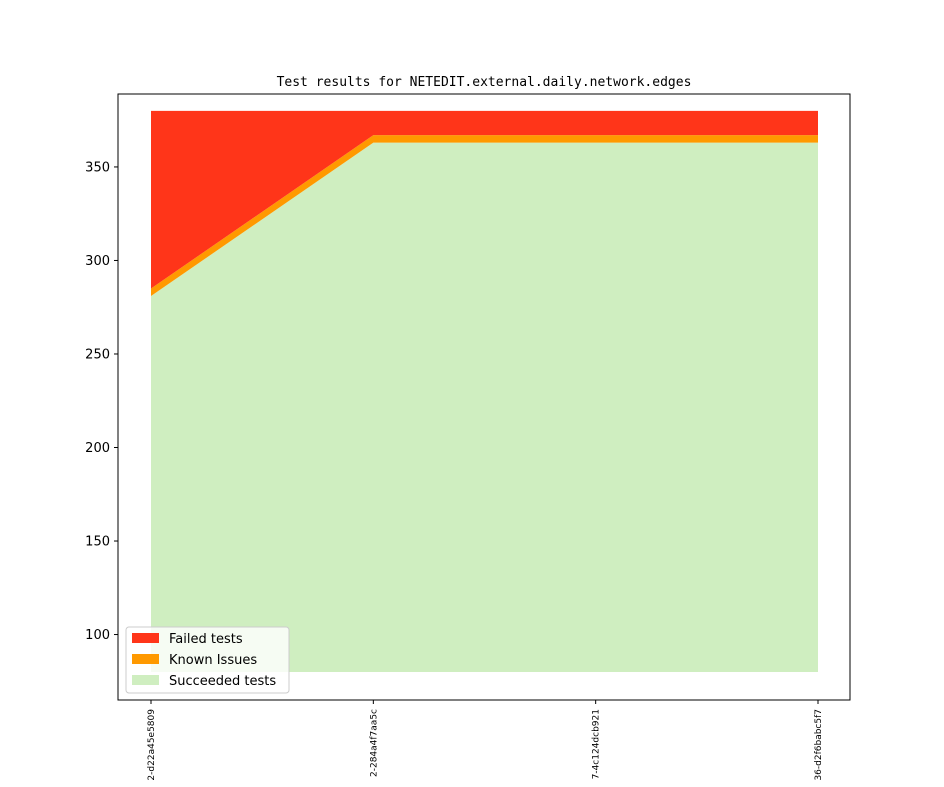 The image size is (944, 787). I want to click on legend-box, so click(207, 660).